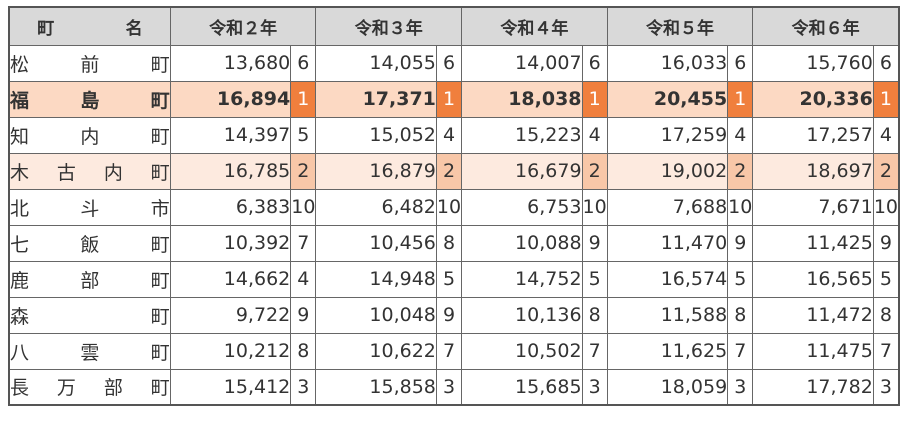 This screenshot has height=421, width=900. I want to click on year-column-header: 令和４年, so click(534, 26).